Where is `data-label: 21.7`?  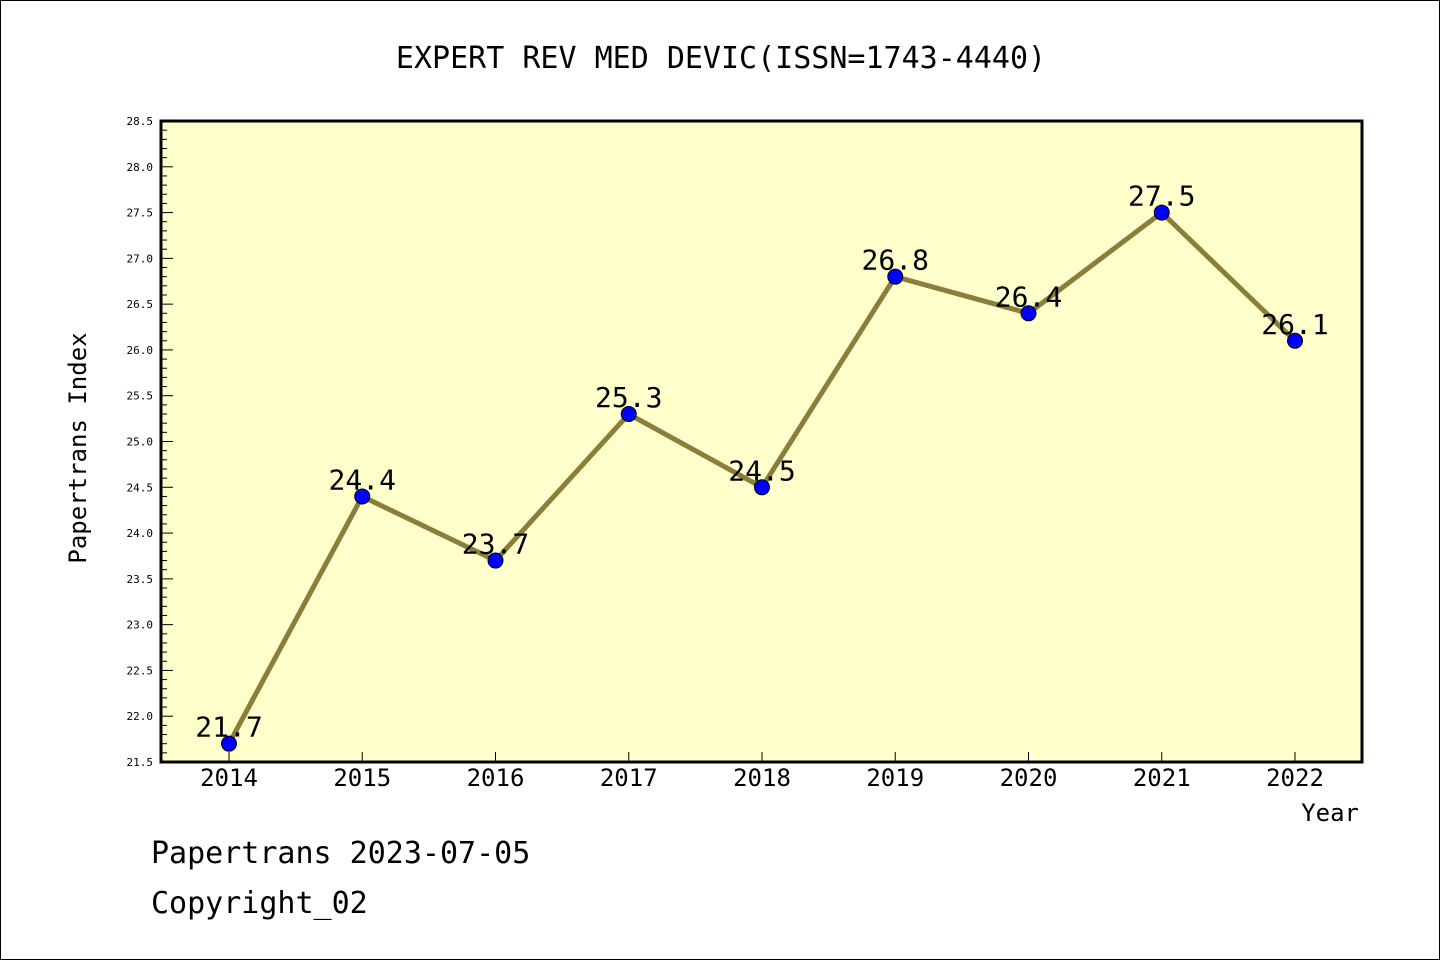
data-label: 21.7 is located at coordinates (228, 727).